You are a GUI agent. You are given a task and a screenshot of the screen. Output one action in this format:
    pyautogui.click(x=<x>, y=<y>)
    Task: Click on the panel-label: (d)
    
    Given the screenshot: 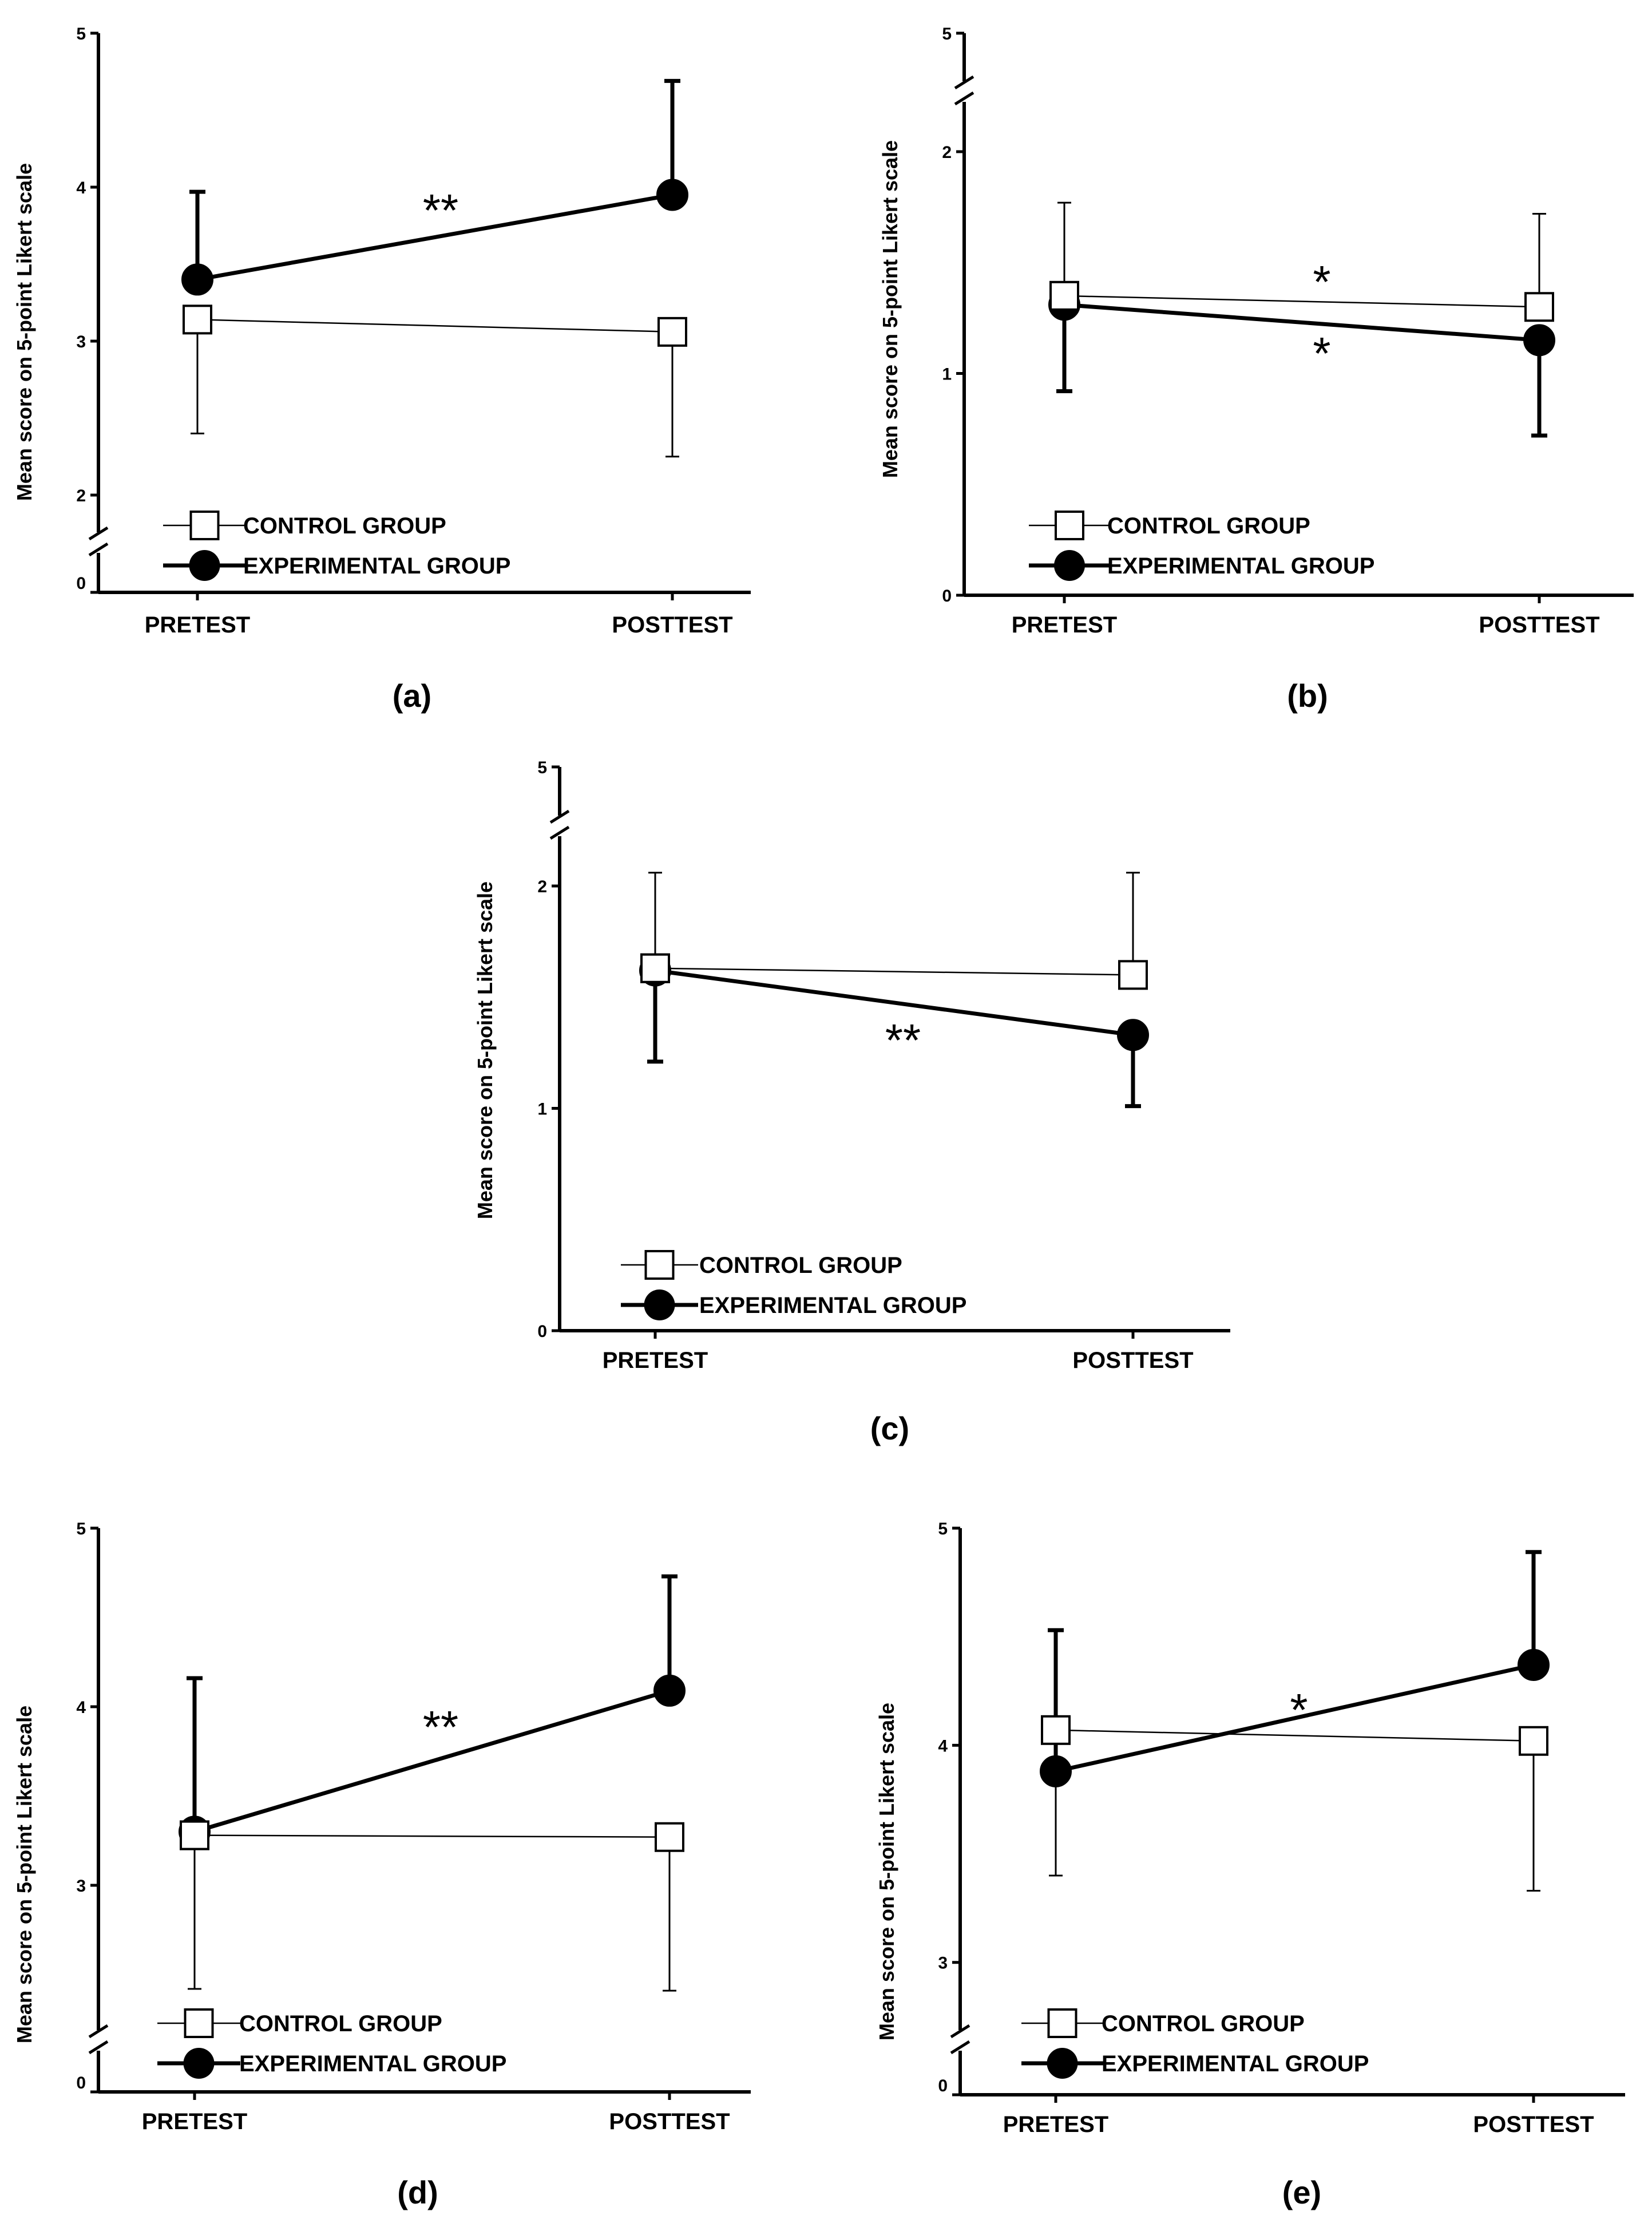 What is the action you would take?
    pyautogui.click(x=417, y=2192)
    